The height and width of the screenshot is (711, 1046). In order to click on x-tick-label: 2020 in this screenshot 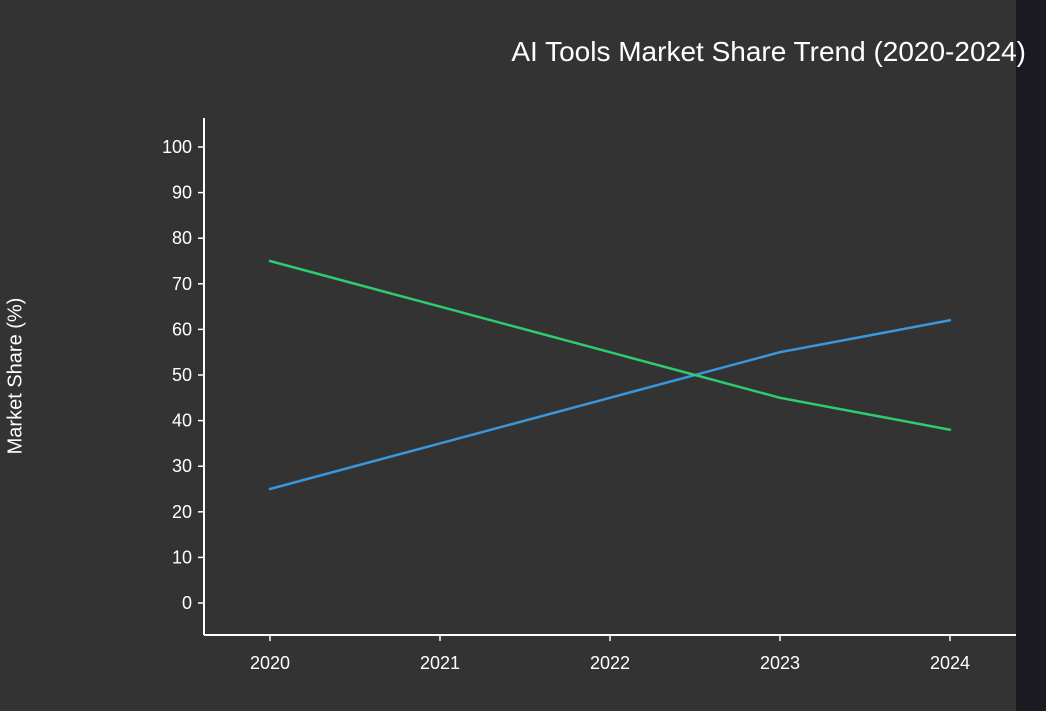, I will do `click(270, 663)`.